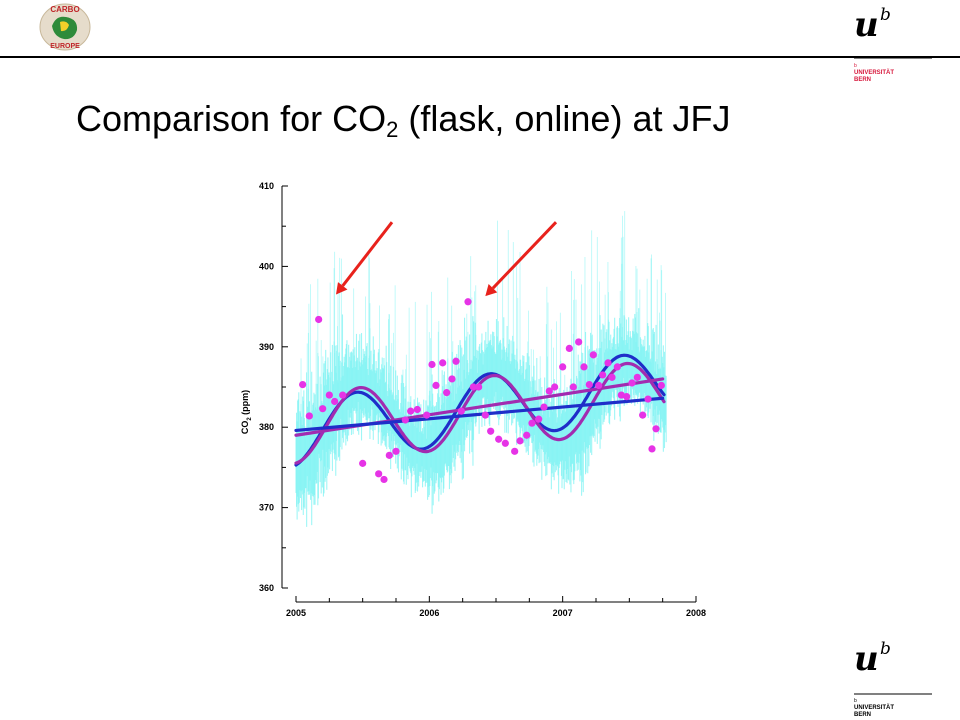 The width and height of the screenshot is (960, 720). I want to click on flask-data-series, so click(482, 391).